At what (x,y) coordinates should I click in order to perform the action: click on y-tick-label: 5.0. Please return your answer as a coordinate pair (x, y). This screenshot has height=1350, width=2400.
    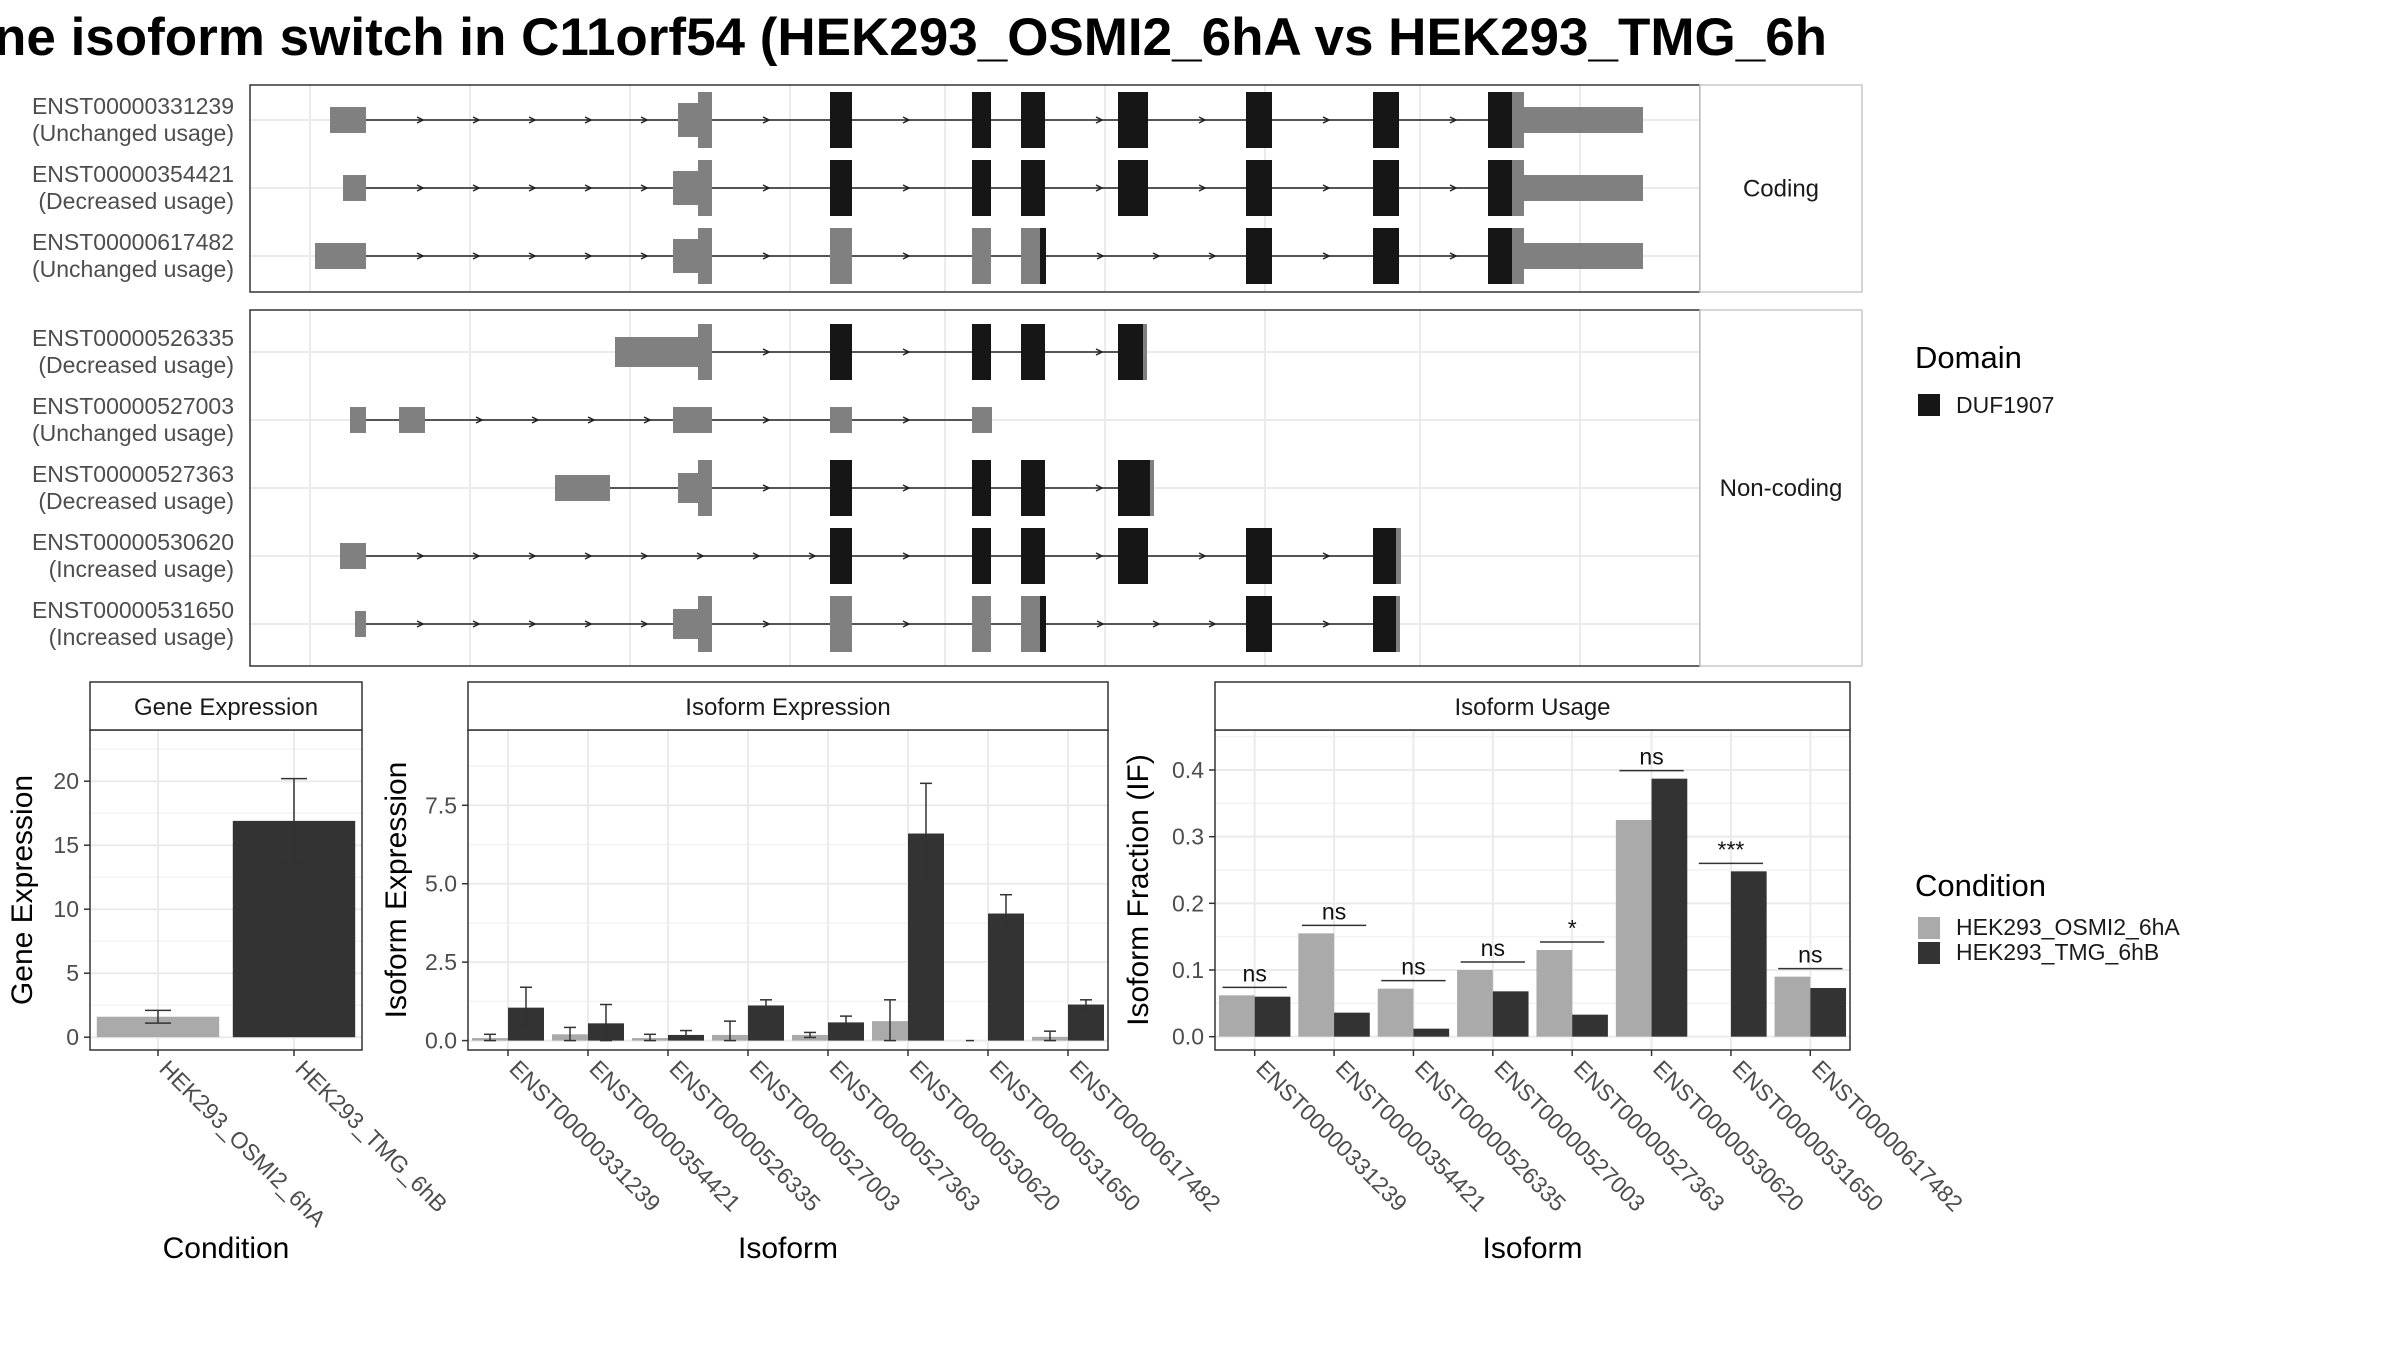
    Looking at the image, I should click on (441, 884).